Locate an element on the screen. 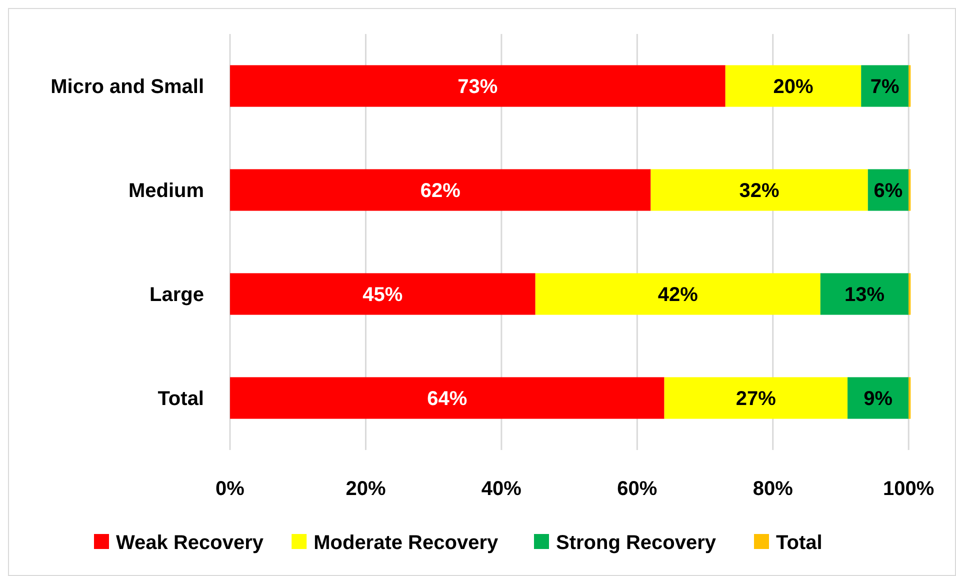 Image resolution: width=956 pixels, height=576 pixels. legend-label: Total is located at coordinates (799, 543).